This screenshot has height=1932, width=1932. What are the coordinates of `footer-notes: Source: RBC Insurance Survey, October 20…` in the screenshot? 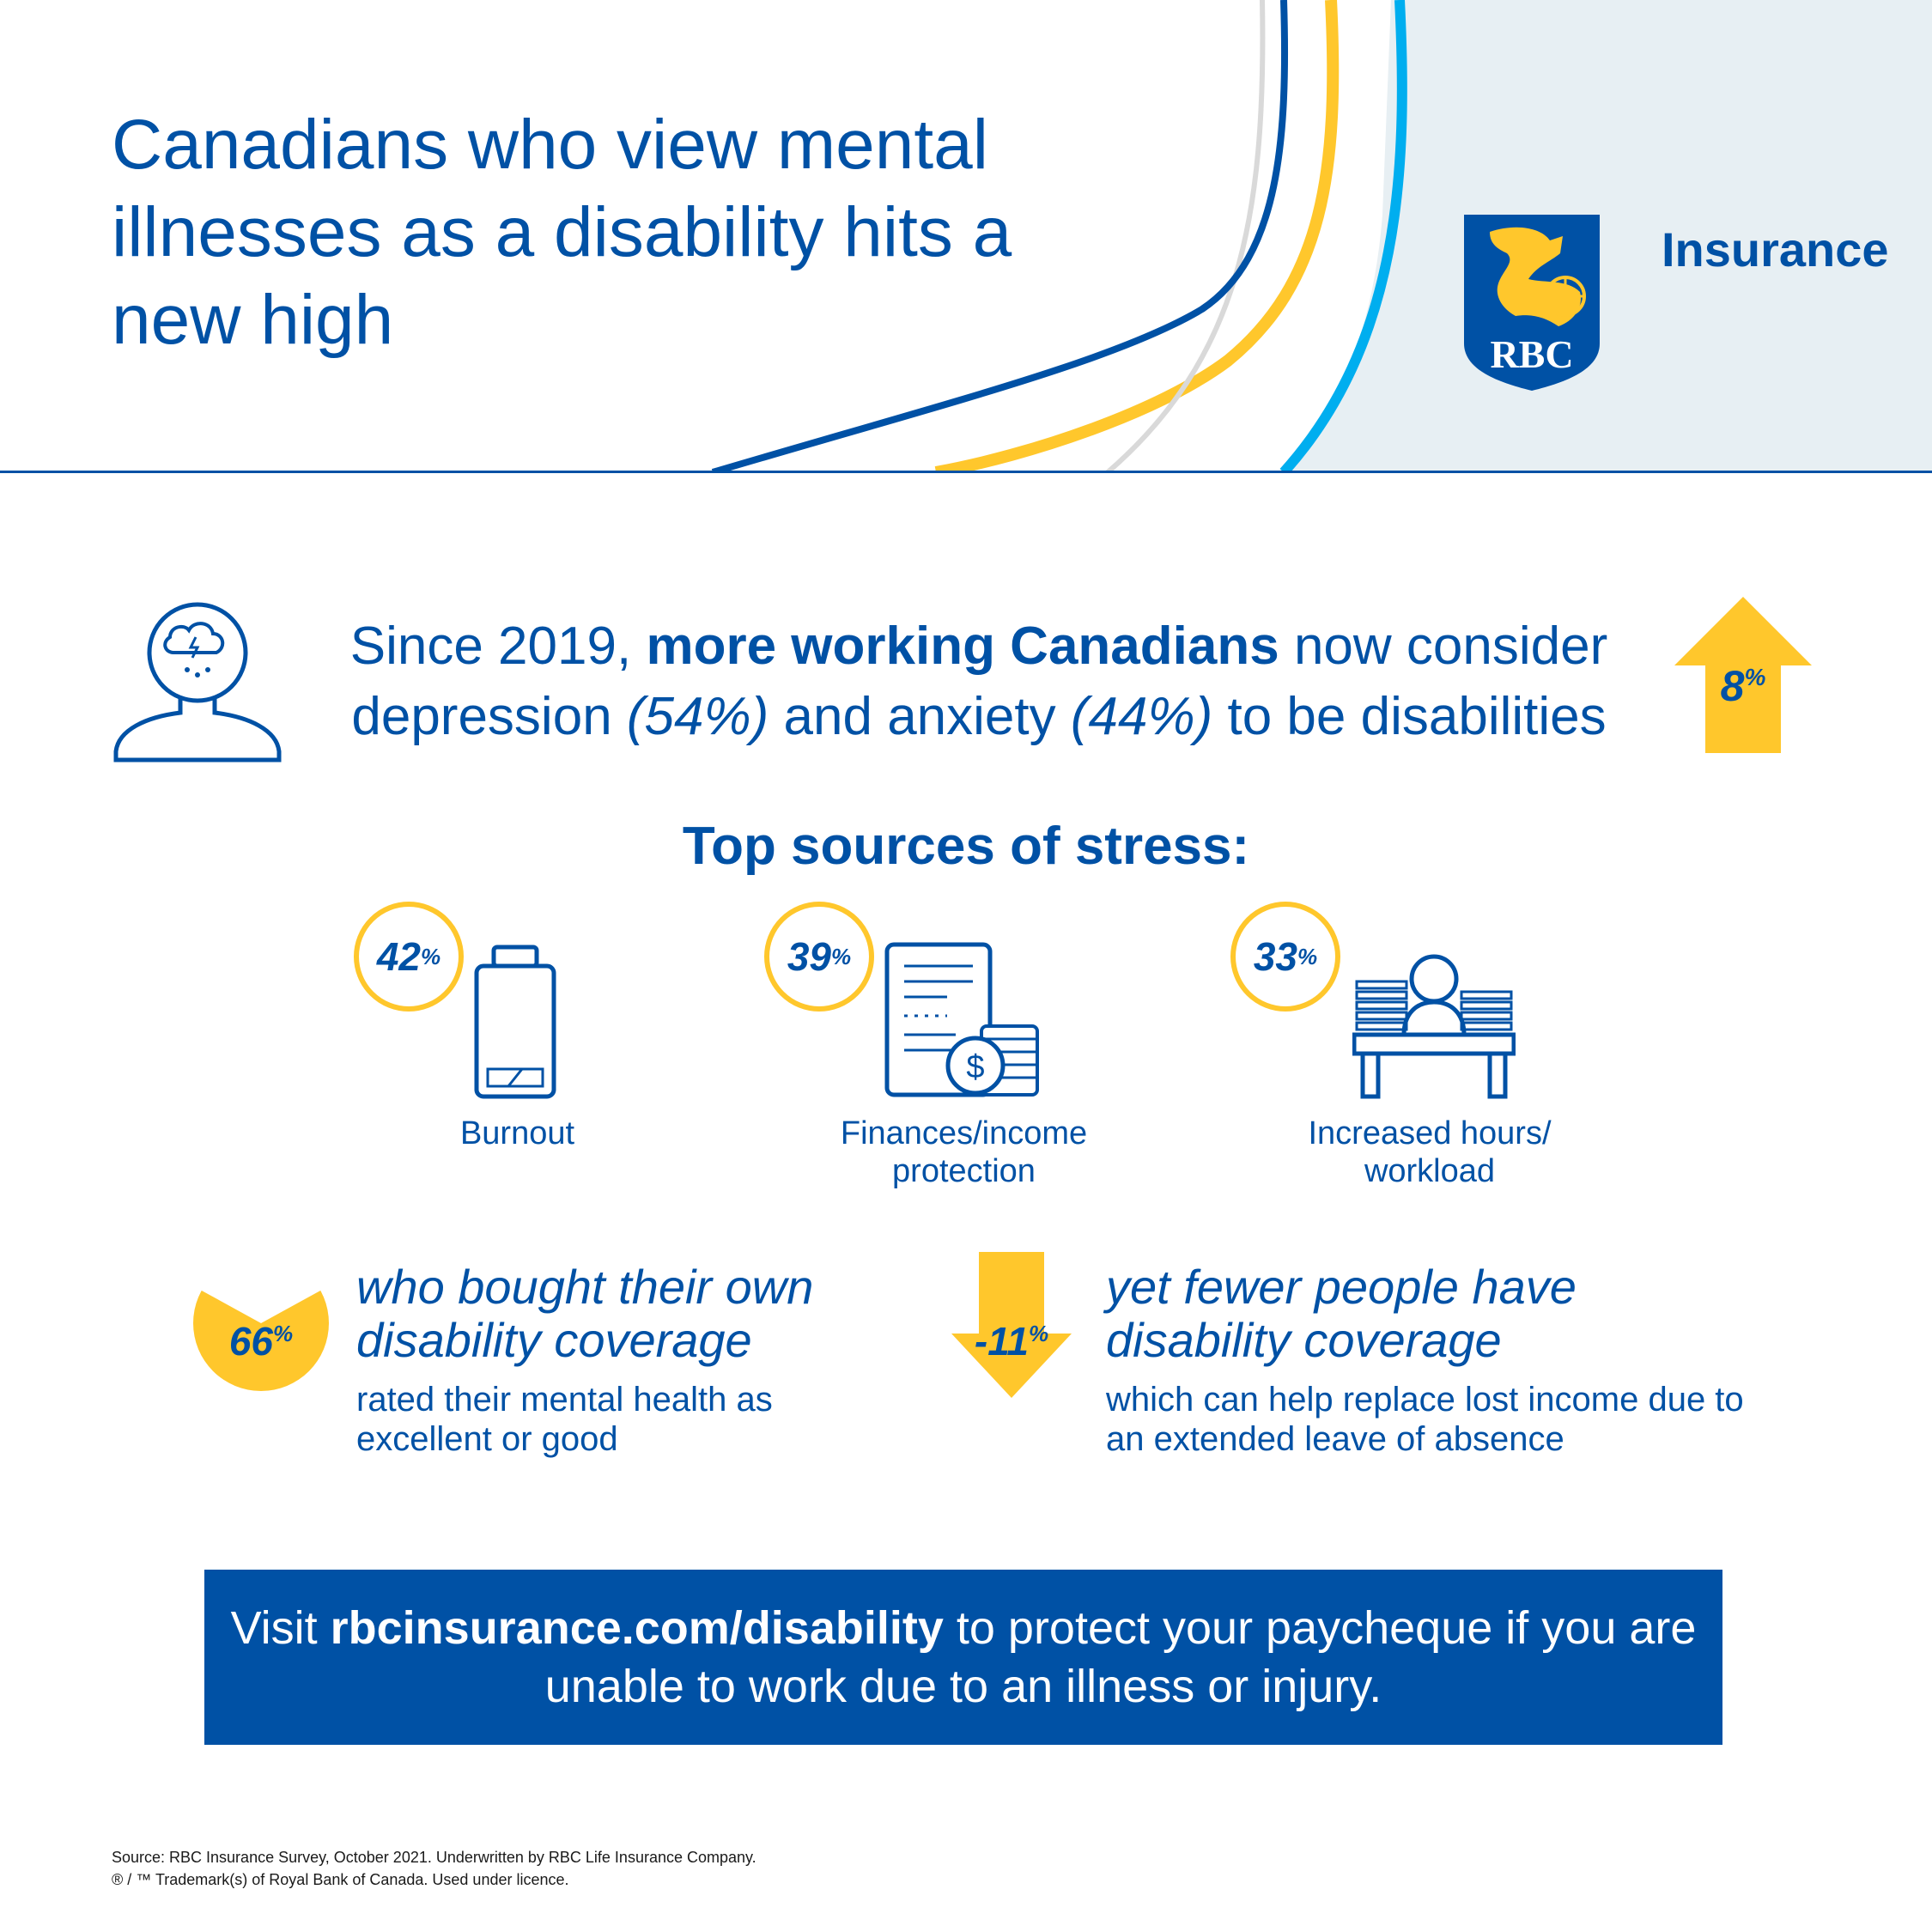 It's located at (627, 1868).